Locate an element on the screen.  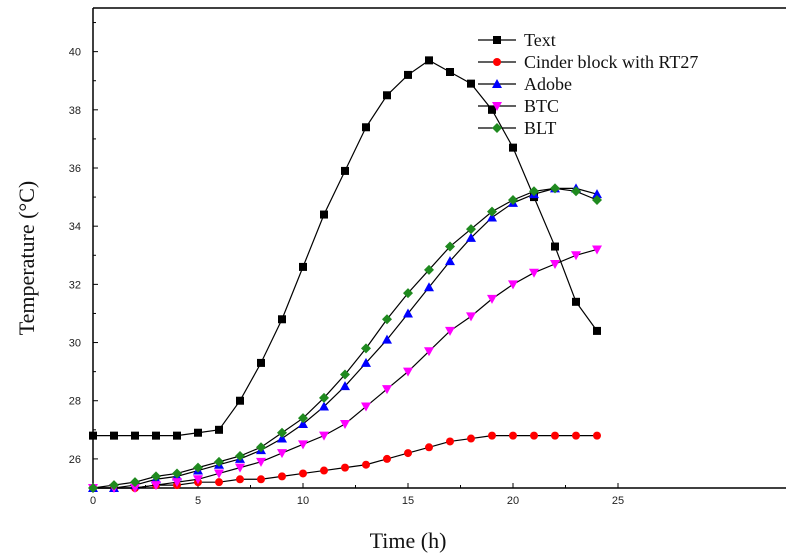
legend-label: BLT is located at coordinates (540, 128).